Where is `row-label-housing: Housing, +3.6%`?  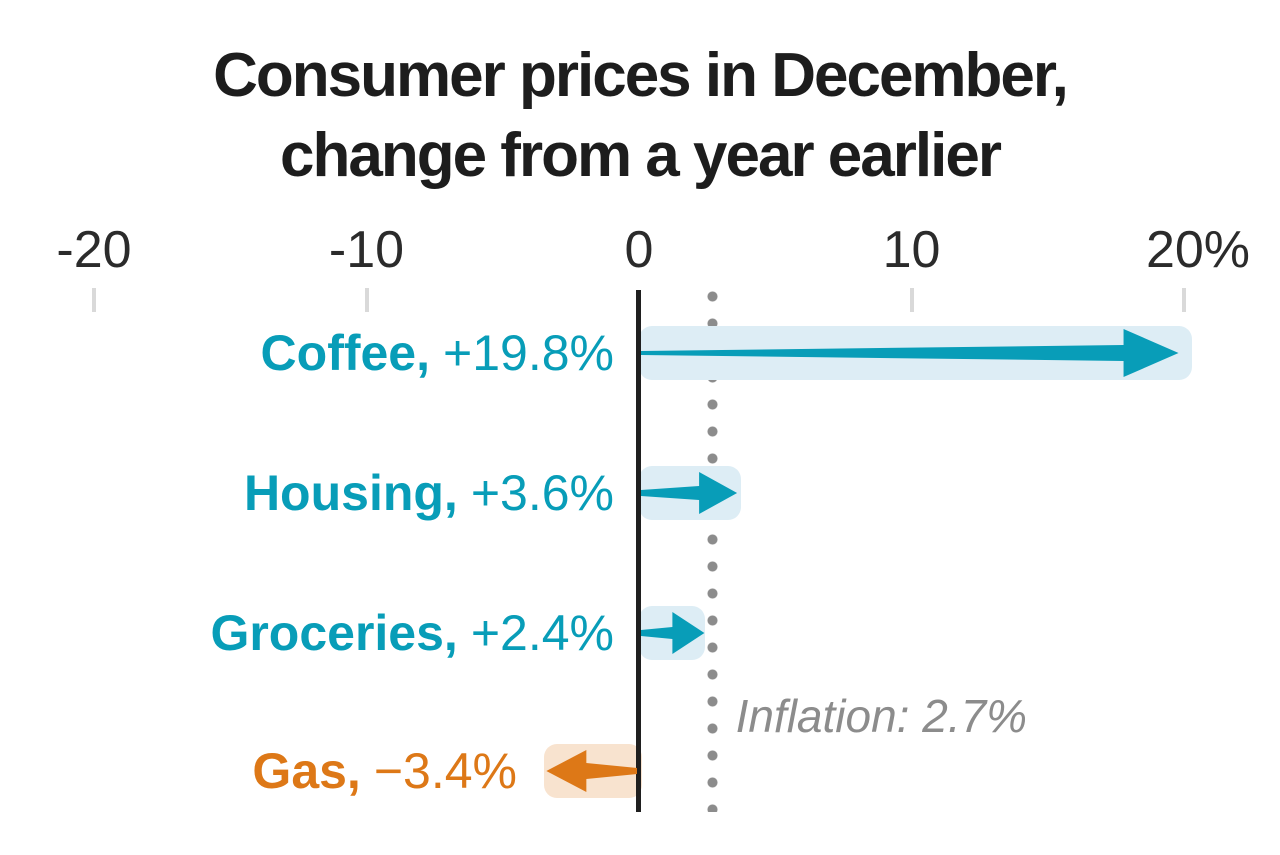
row-label-housing: Housing, +3.6% is located at coordinates (429, 493).